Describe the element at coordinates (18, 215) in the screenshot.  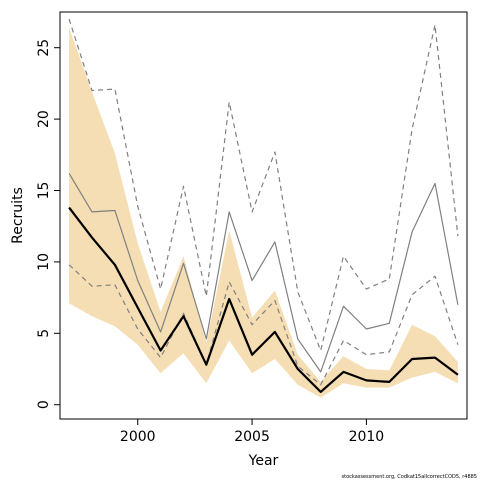
I see `y-axis-title: Recruits` at that location.